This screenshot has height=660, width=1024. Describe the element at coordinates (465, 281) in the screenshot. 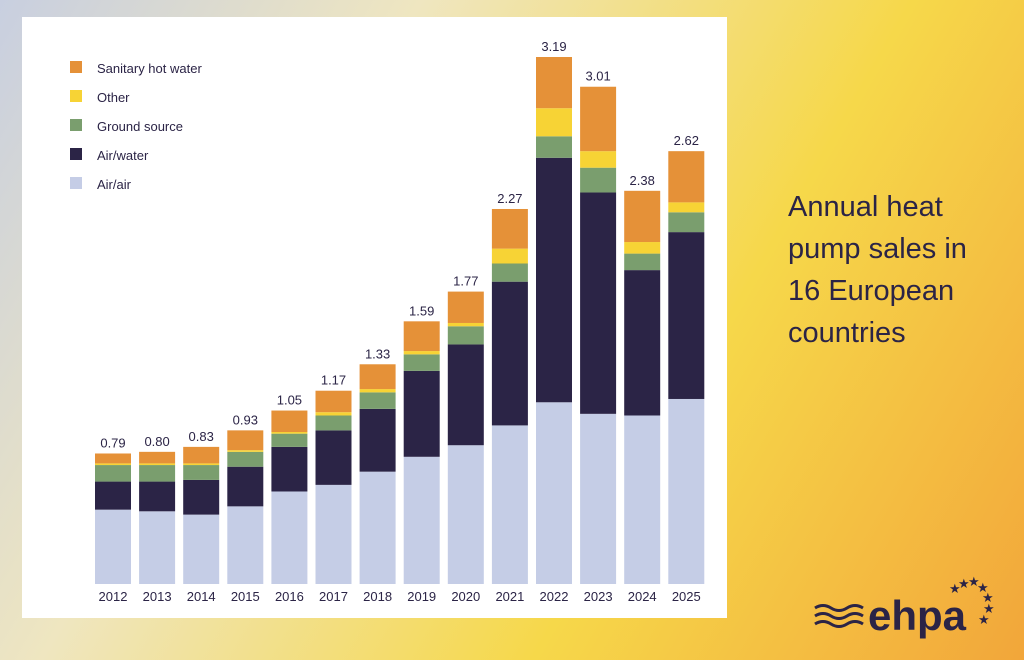

I see `total-label: 1.77` at that location.